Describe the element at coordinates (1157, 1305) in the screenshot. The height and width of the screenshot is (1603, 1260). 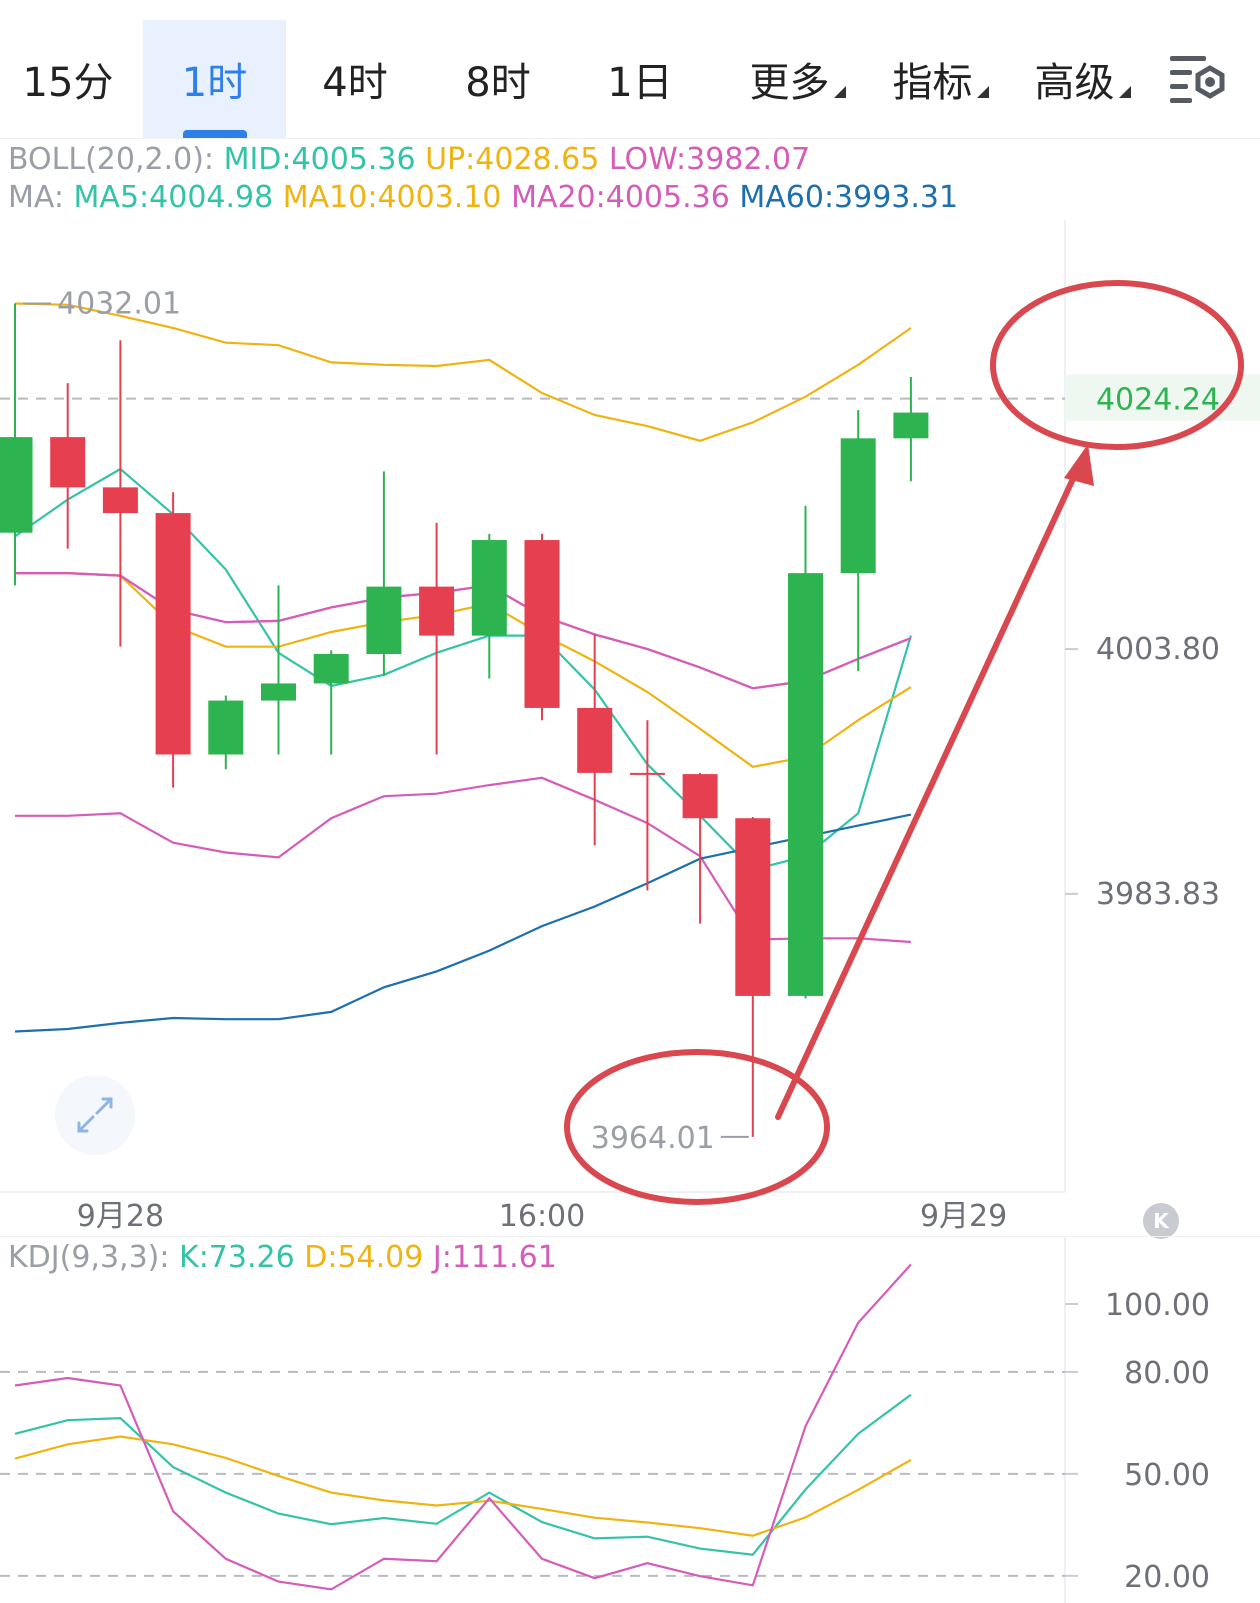
I see `kdj-tick-label: 100.00` at that location.